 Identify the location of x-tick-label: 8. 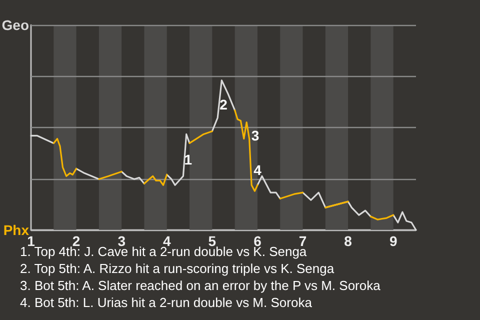
(348, 241).